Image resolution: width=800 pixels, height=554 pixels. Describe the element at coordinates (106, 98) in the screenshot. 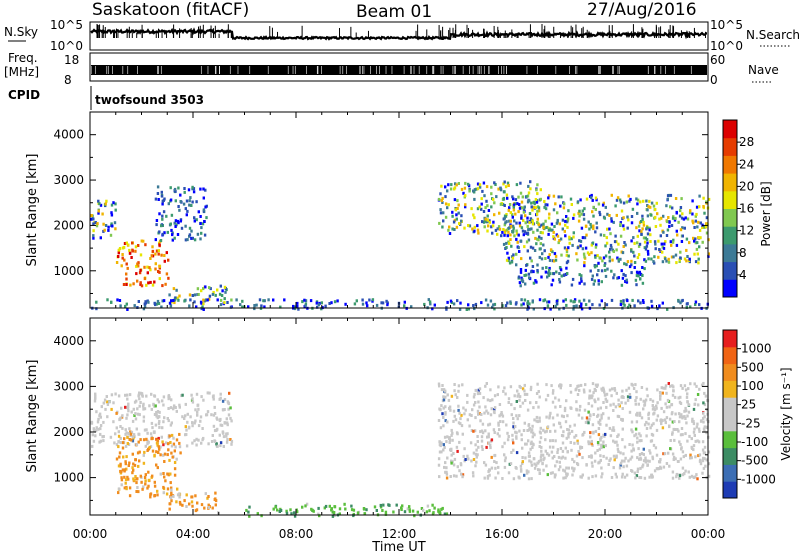

I see `cpid-panel: CPID twofsound 3503` at that location.